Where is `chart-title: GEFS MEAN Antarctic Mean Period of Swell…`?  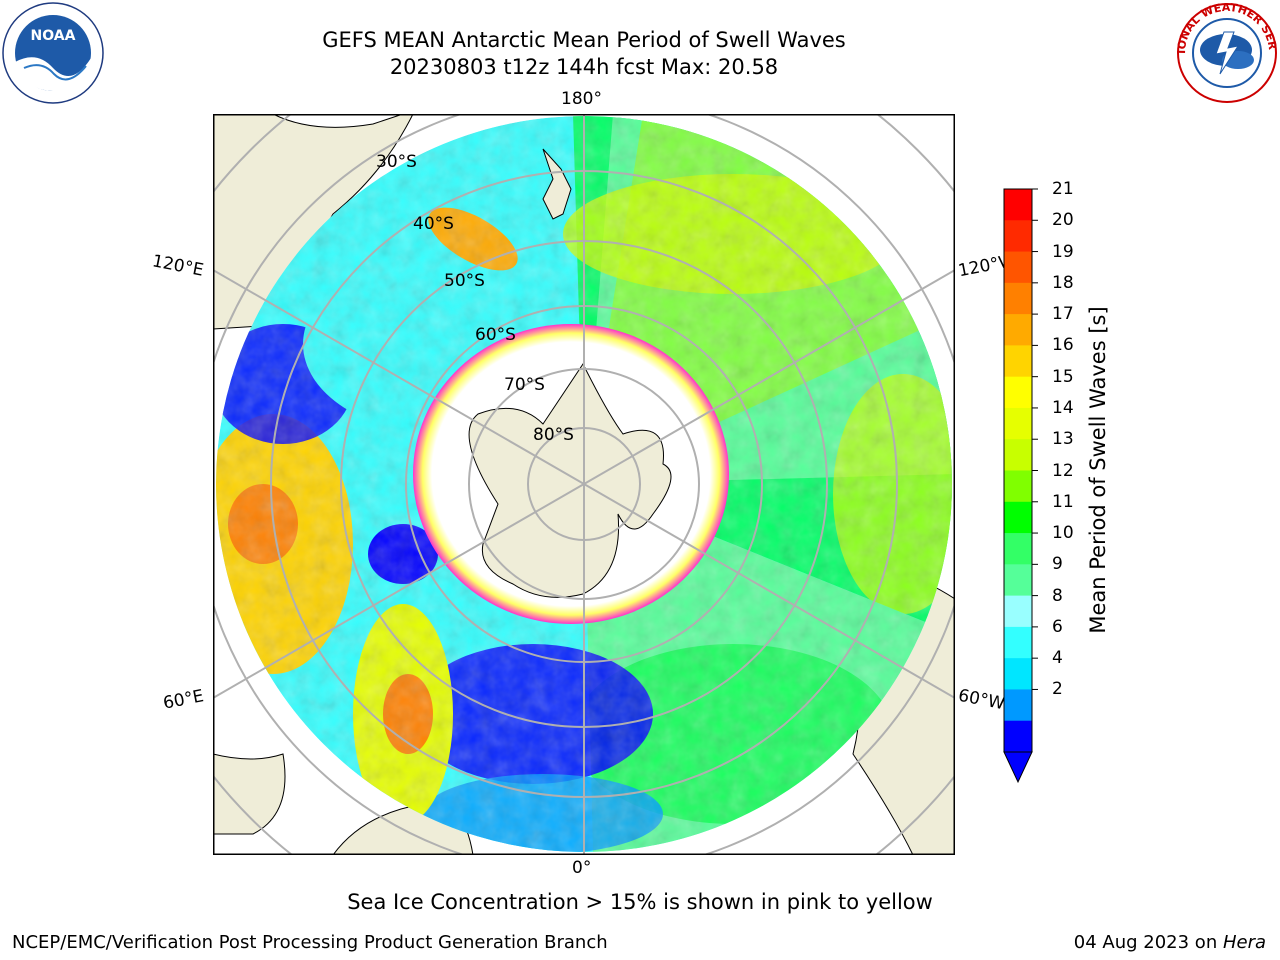 chart-title: GEFS MEAN Antarctic Mean Period of Swell… is located at coordinates (584, 40).